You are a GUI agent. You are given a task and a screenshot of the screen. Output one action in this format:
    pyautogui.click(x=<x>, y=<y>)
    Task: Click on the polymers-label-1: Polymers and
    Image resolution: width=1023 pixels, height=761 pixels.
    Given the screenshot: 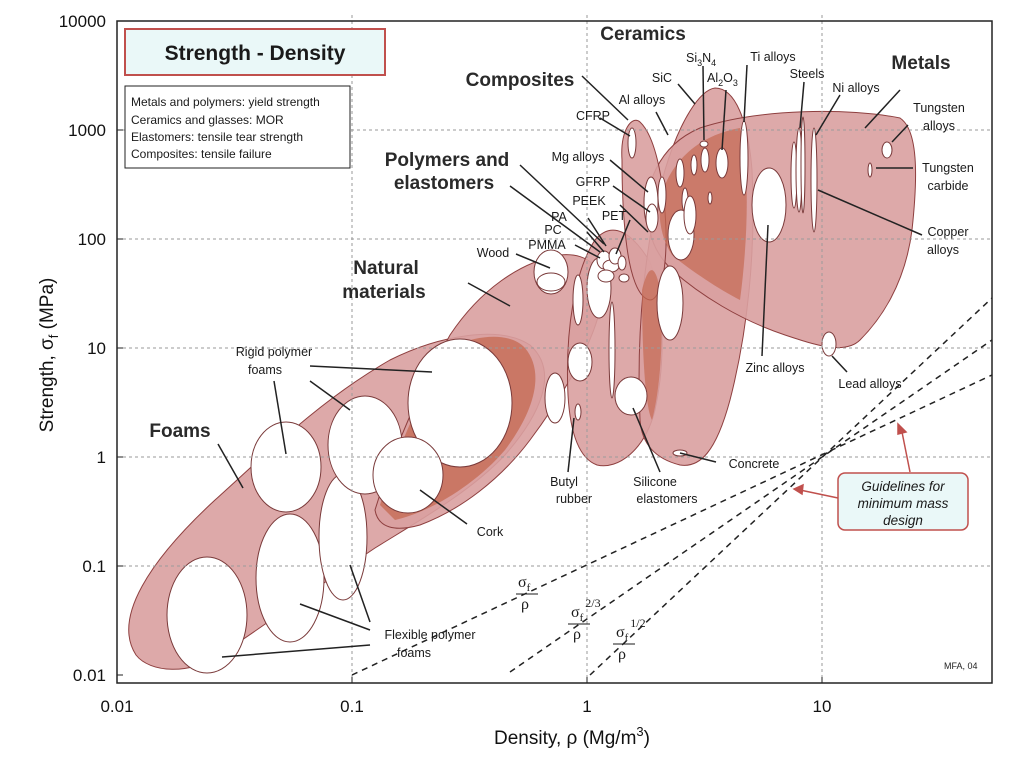 What is the action you would take?
    pyautogui.click(x=447, y=160)
    